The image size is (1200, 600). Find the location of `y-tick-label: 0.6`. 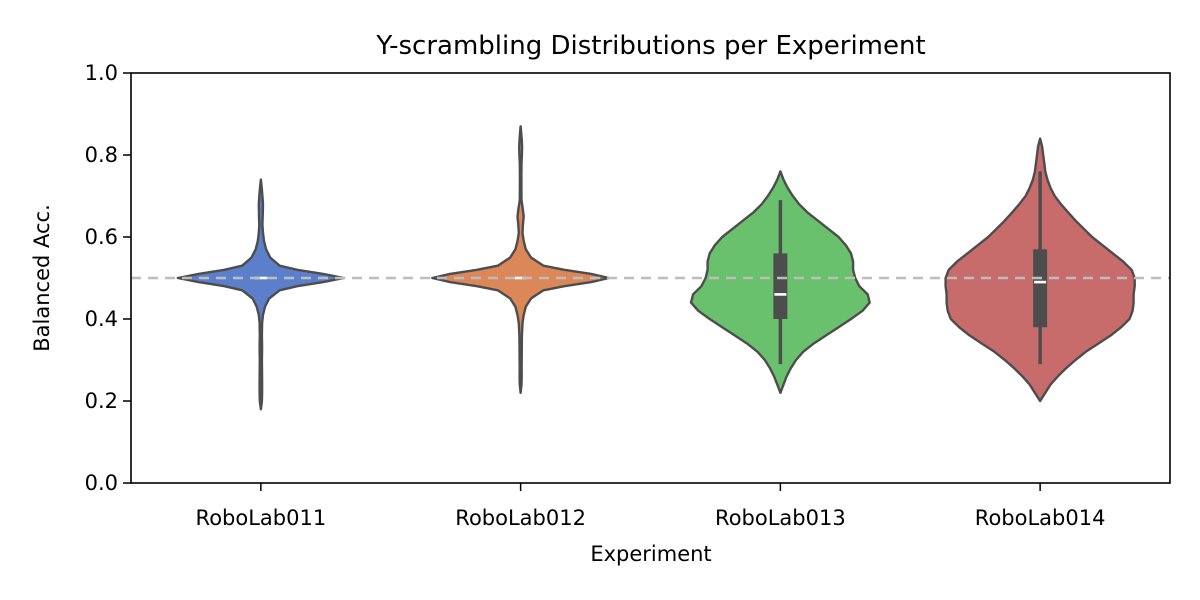

y-tick-label: 0.6 is located at coordinates (101, 237).